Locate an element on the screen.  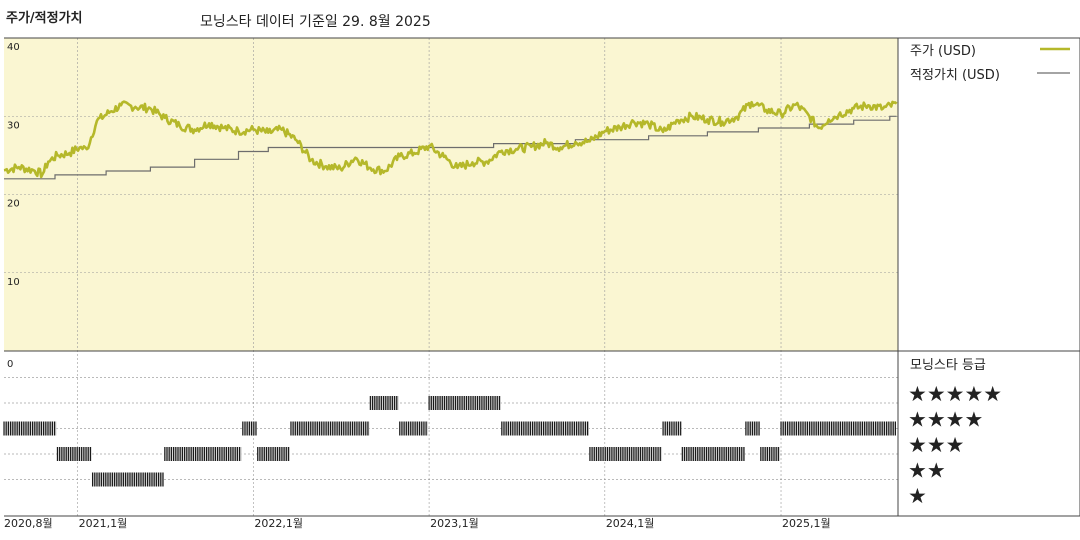
rating-axis-label: 0 is located at coordinates (10, 364).